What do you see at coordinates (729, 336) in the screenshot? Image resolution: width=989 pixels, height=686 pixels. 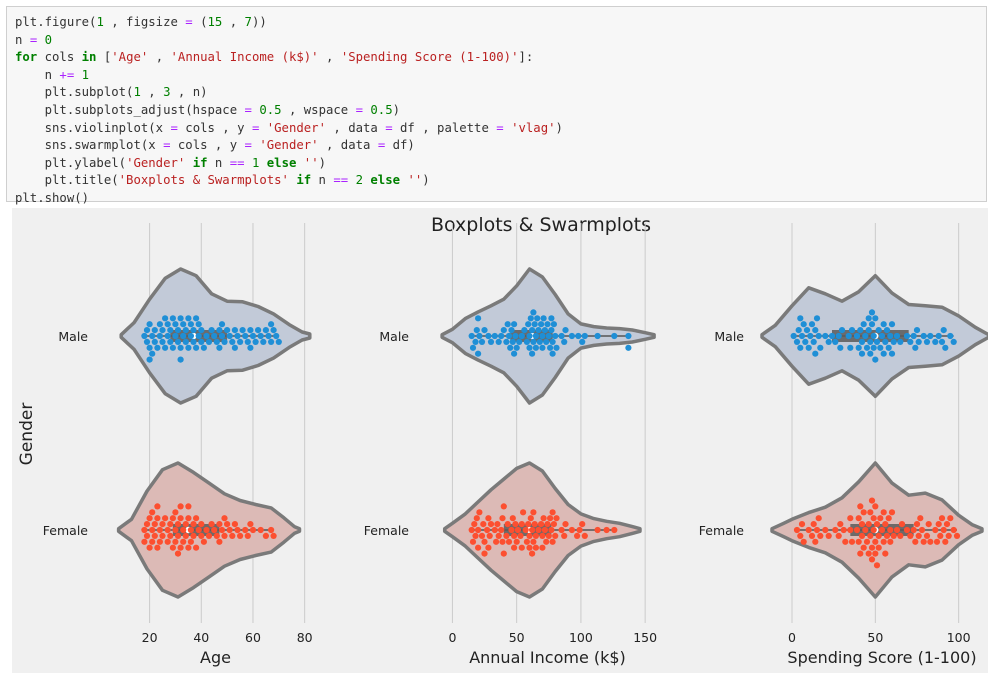 I see `y-tick-label: Male` at bounding box center [729, 336].